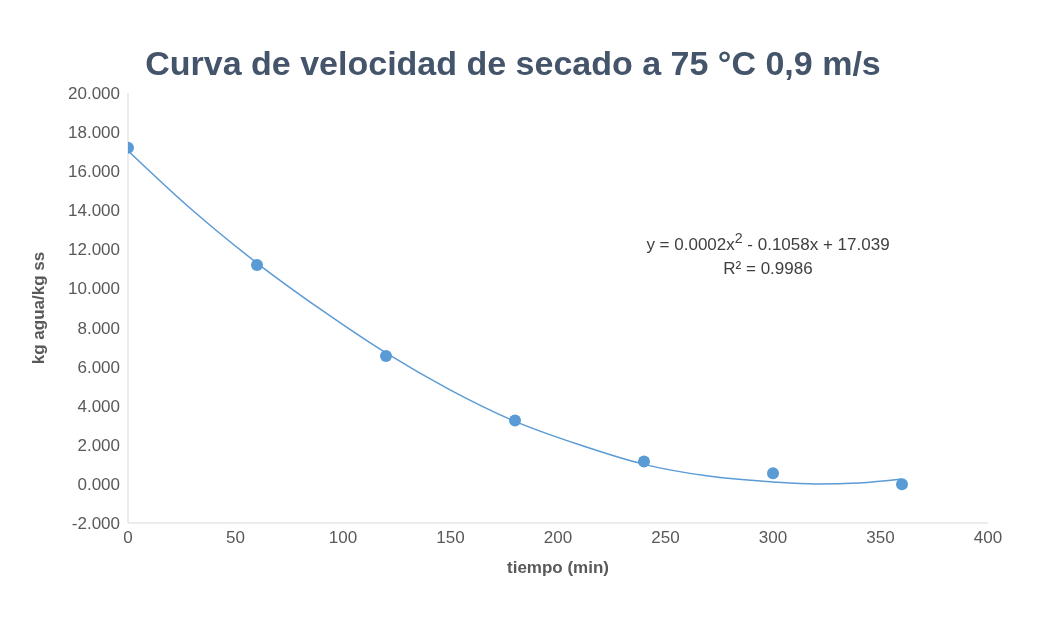 Image resolution: width=1040 pixels, height=620 pixels. Describe the element at coordinates (558, 538) in the screenshot. I see `x-tick-label: 200` at that location.